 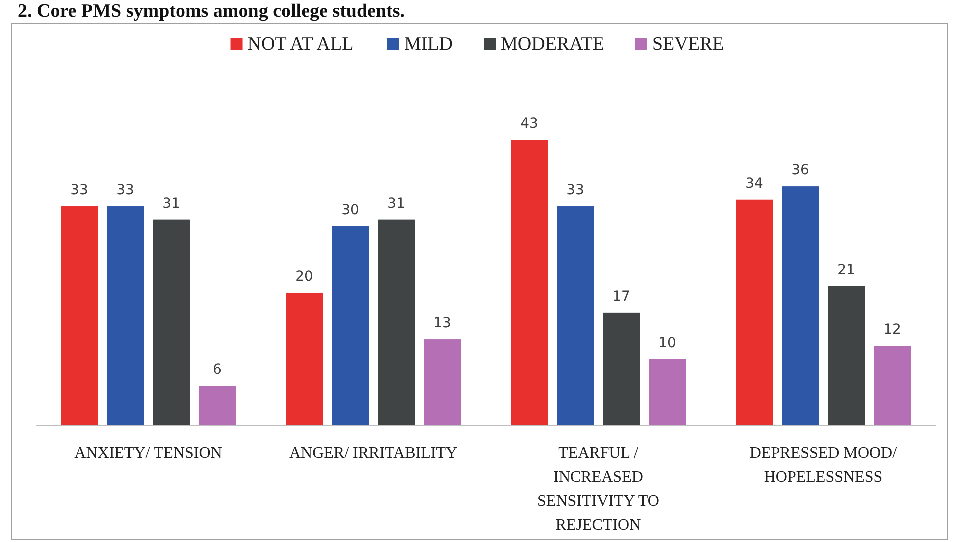 What do you see at coordinates (688, 44) in the screenshot?
I see `legend-label: SEVERE` at bounding box center [688, 44].